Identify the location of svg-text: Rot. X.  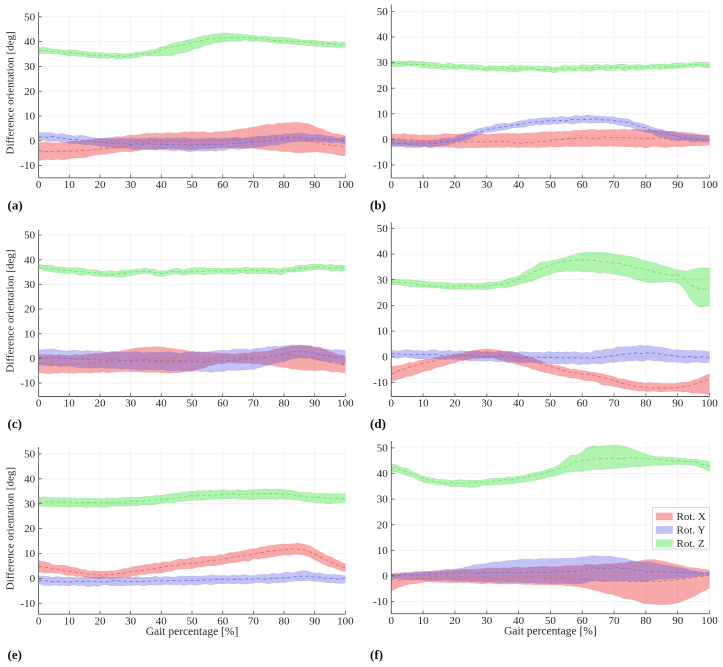
(691, 517).